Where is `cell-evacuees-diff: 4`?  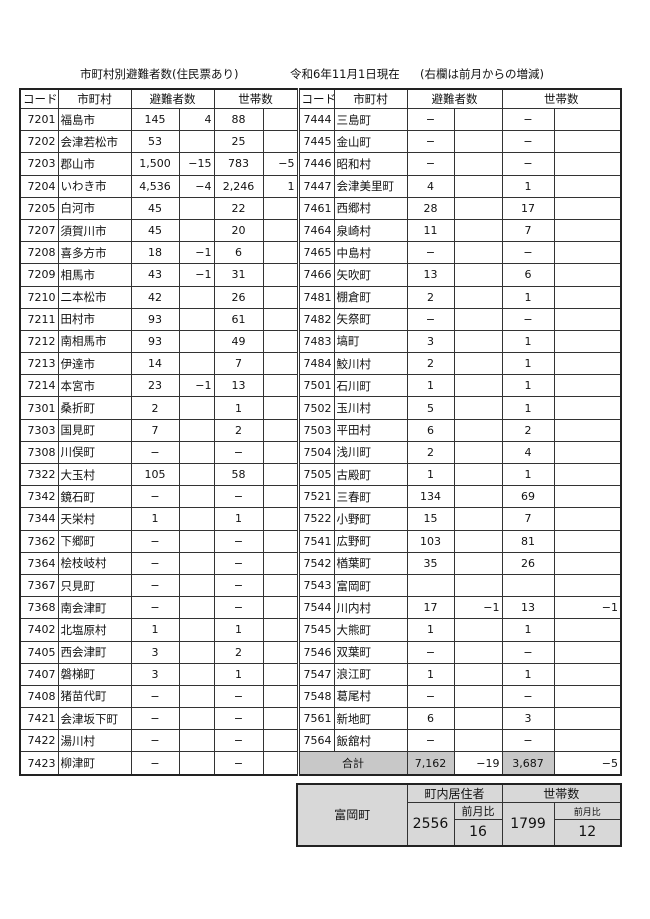 cell-evacuees-diff: 4 is located at coordinates (196, 119).